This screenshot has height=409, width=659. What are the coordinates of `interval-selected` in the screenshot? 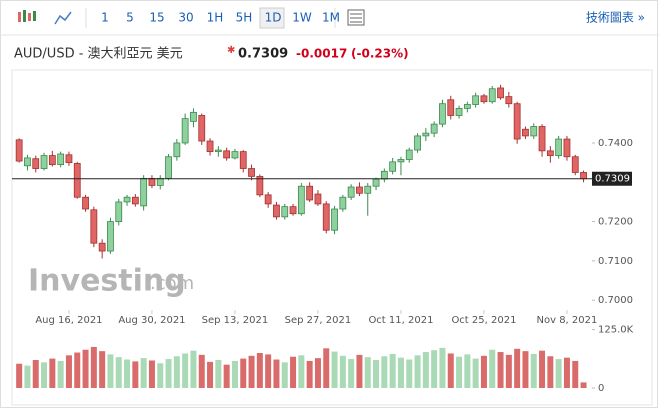 It's located at (272, 18).